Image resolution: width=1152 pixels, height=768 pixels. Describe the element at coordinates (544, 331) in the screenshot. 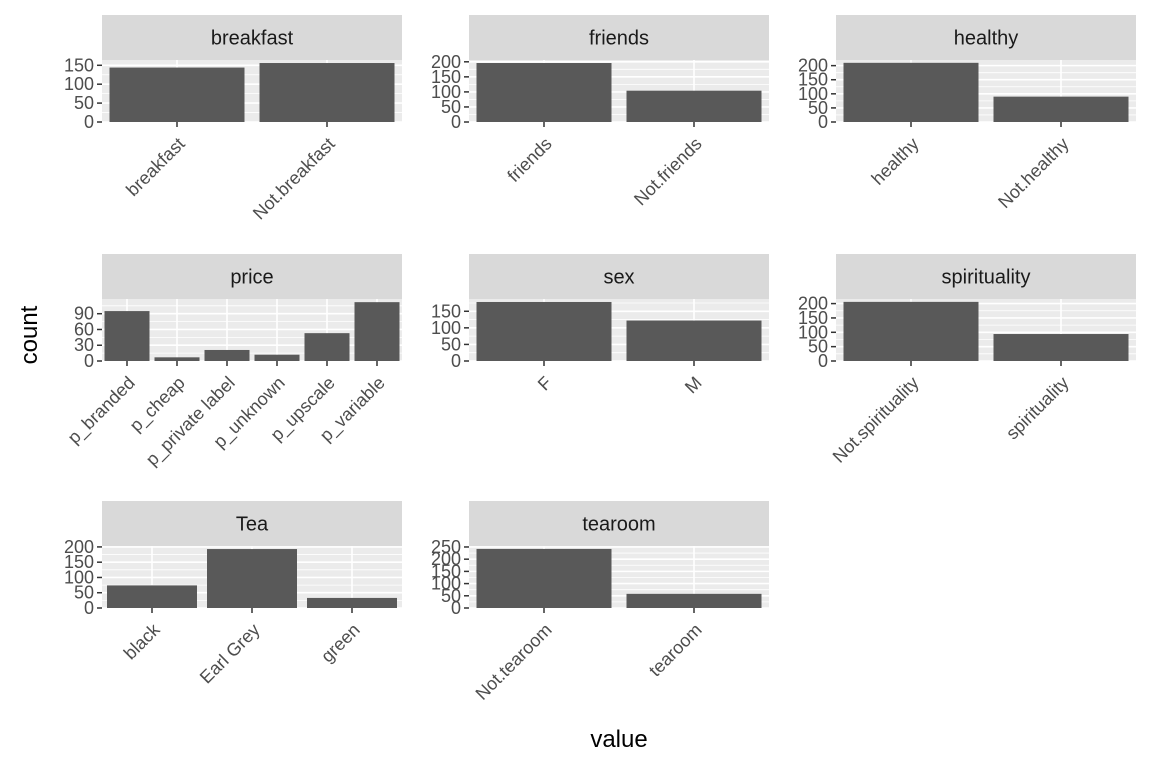

I see `bar-sex-f` at that location.